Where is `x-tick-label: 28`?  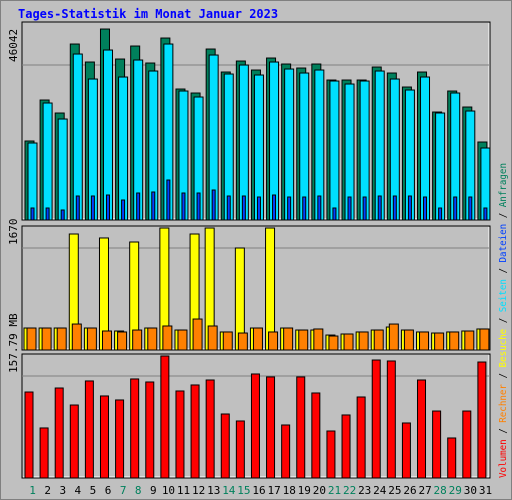 x-tick-label: 28 is located at coordinates (440, 490).